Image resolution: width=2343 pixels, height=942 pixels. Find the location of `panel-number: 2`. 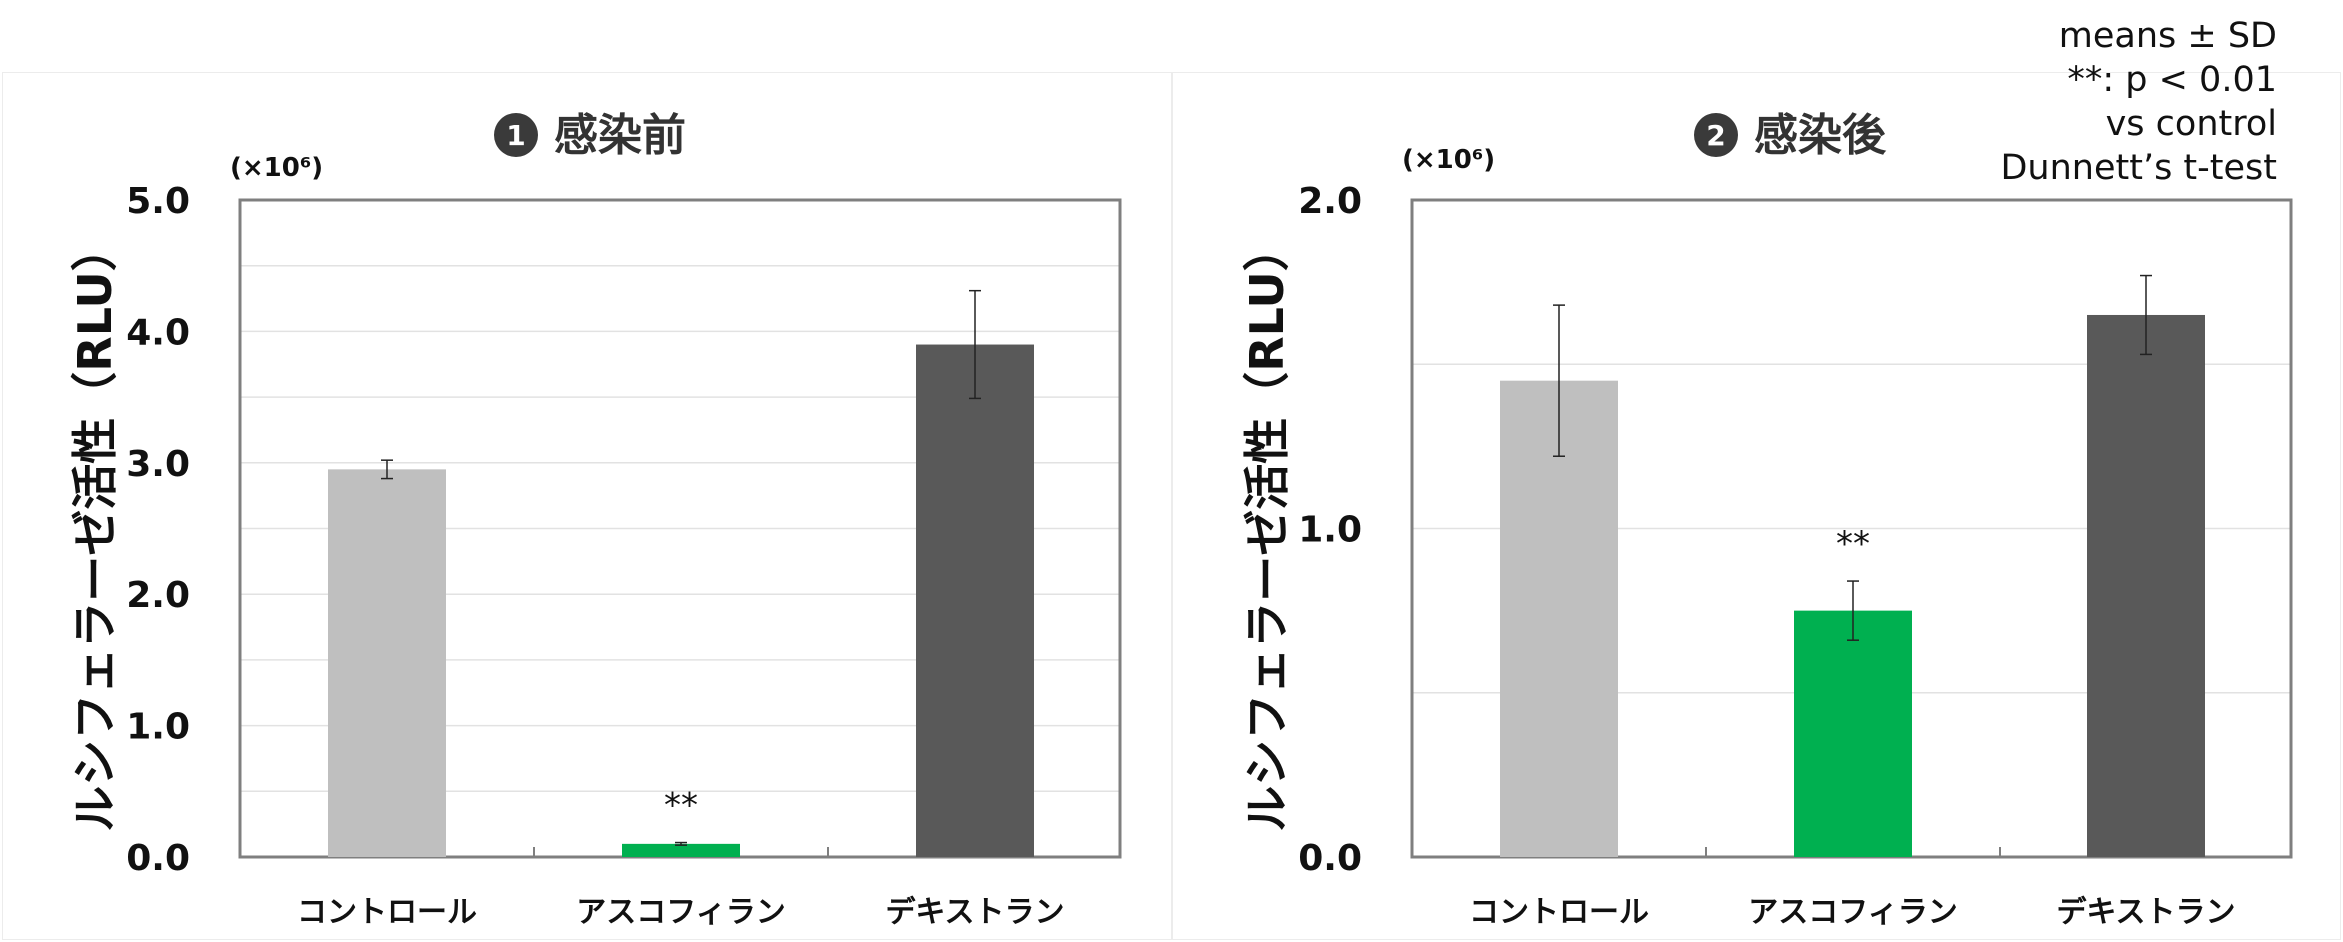

panel-number: 2 is located at coordinates (1715, 135).